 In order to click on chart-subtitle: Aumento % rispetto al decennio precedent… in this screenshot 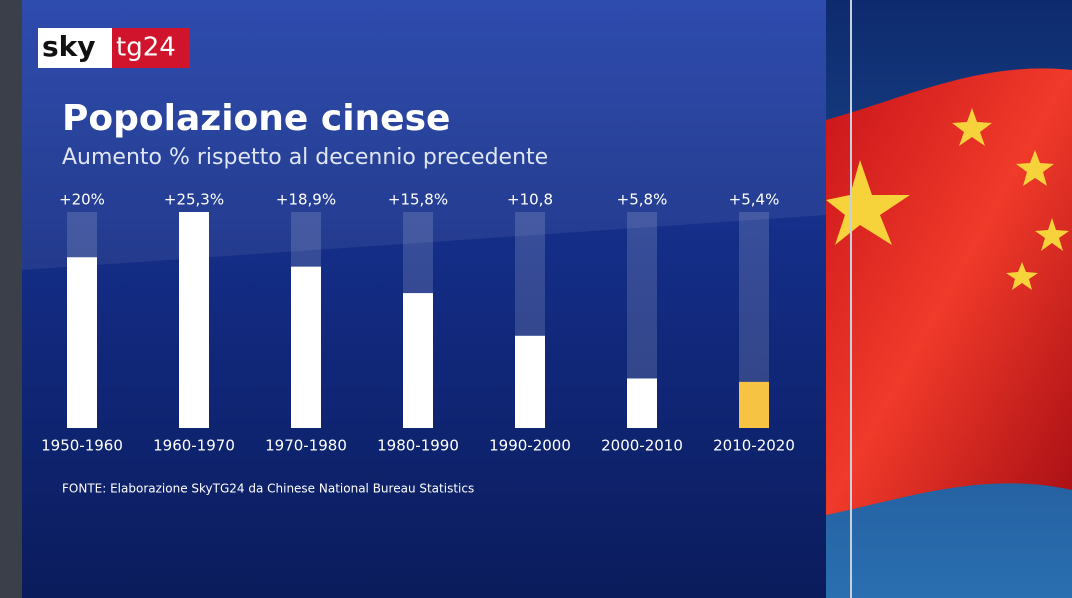, I will do `click(305, 157)`.